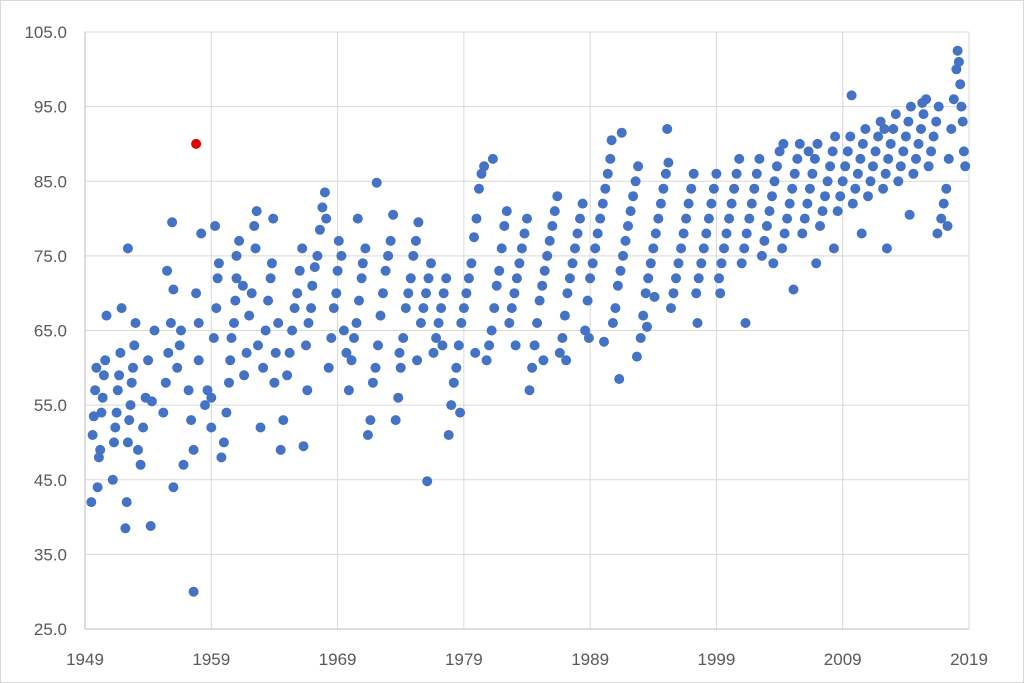  What do you see at coordinates (464, 659) in the screenshot?
I see `x-tick-label: 1979` at bounding box center [464, 659].